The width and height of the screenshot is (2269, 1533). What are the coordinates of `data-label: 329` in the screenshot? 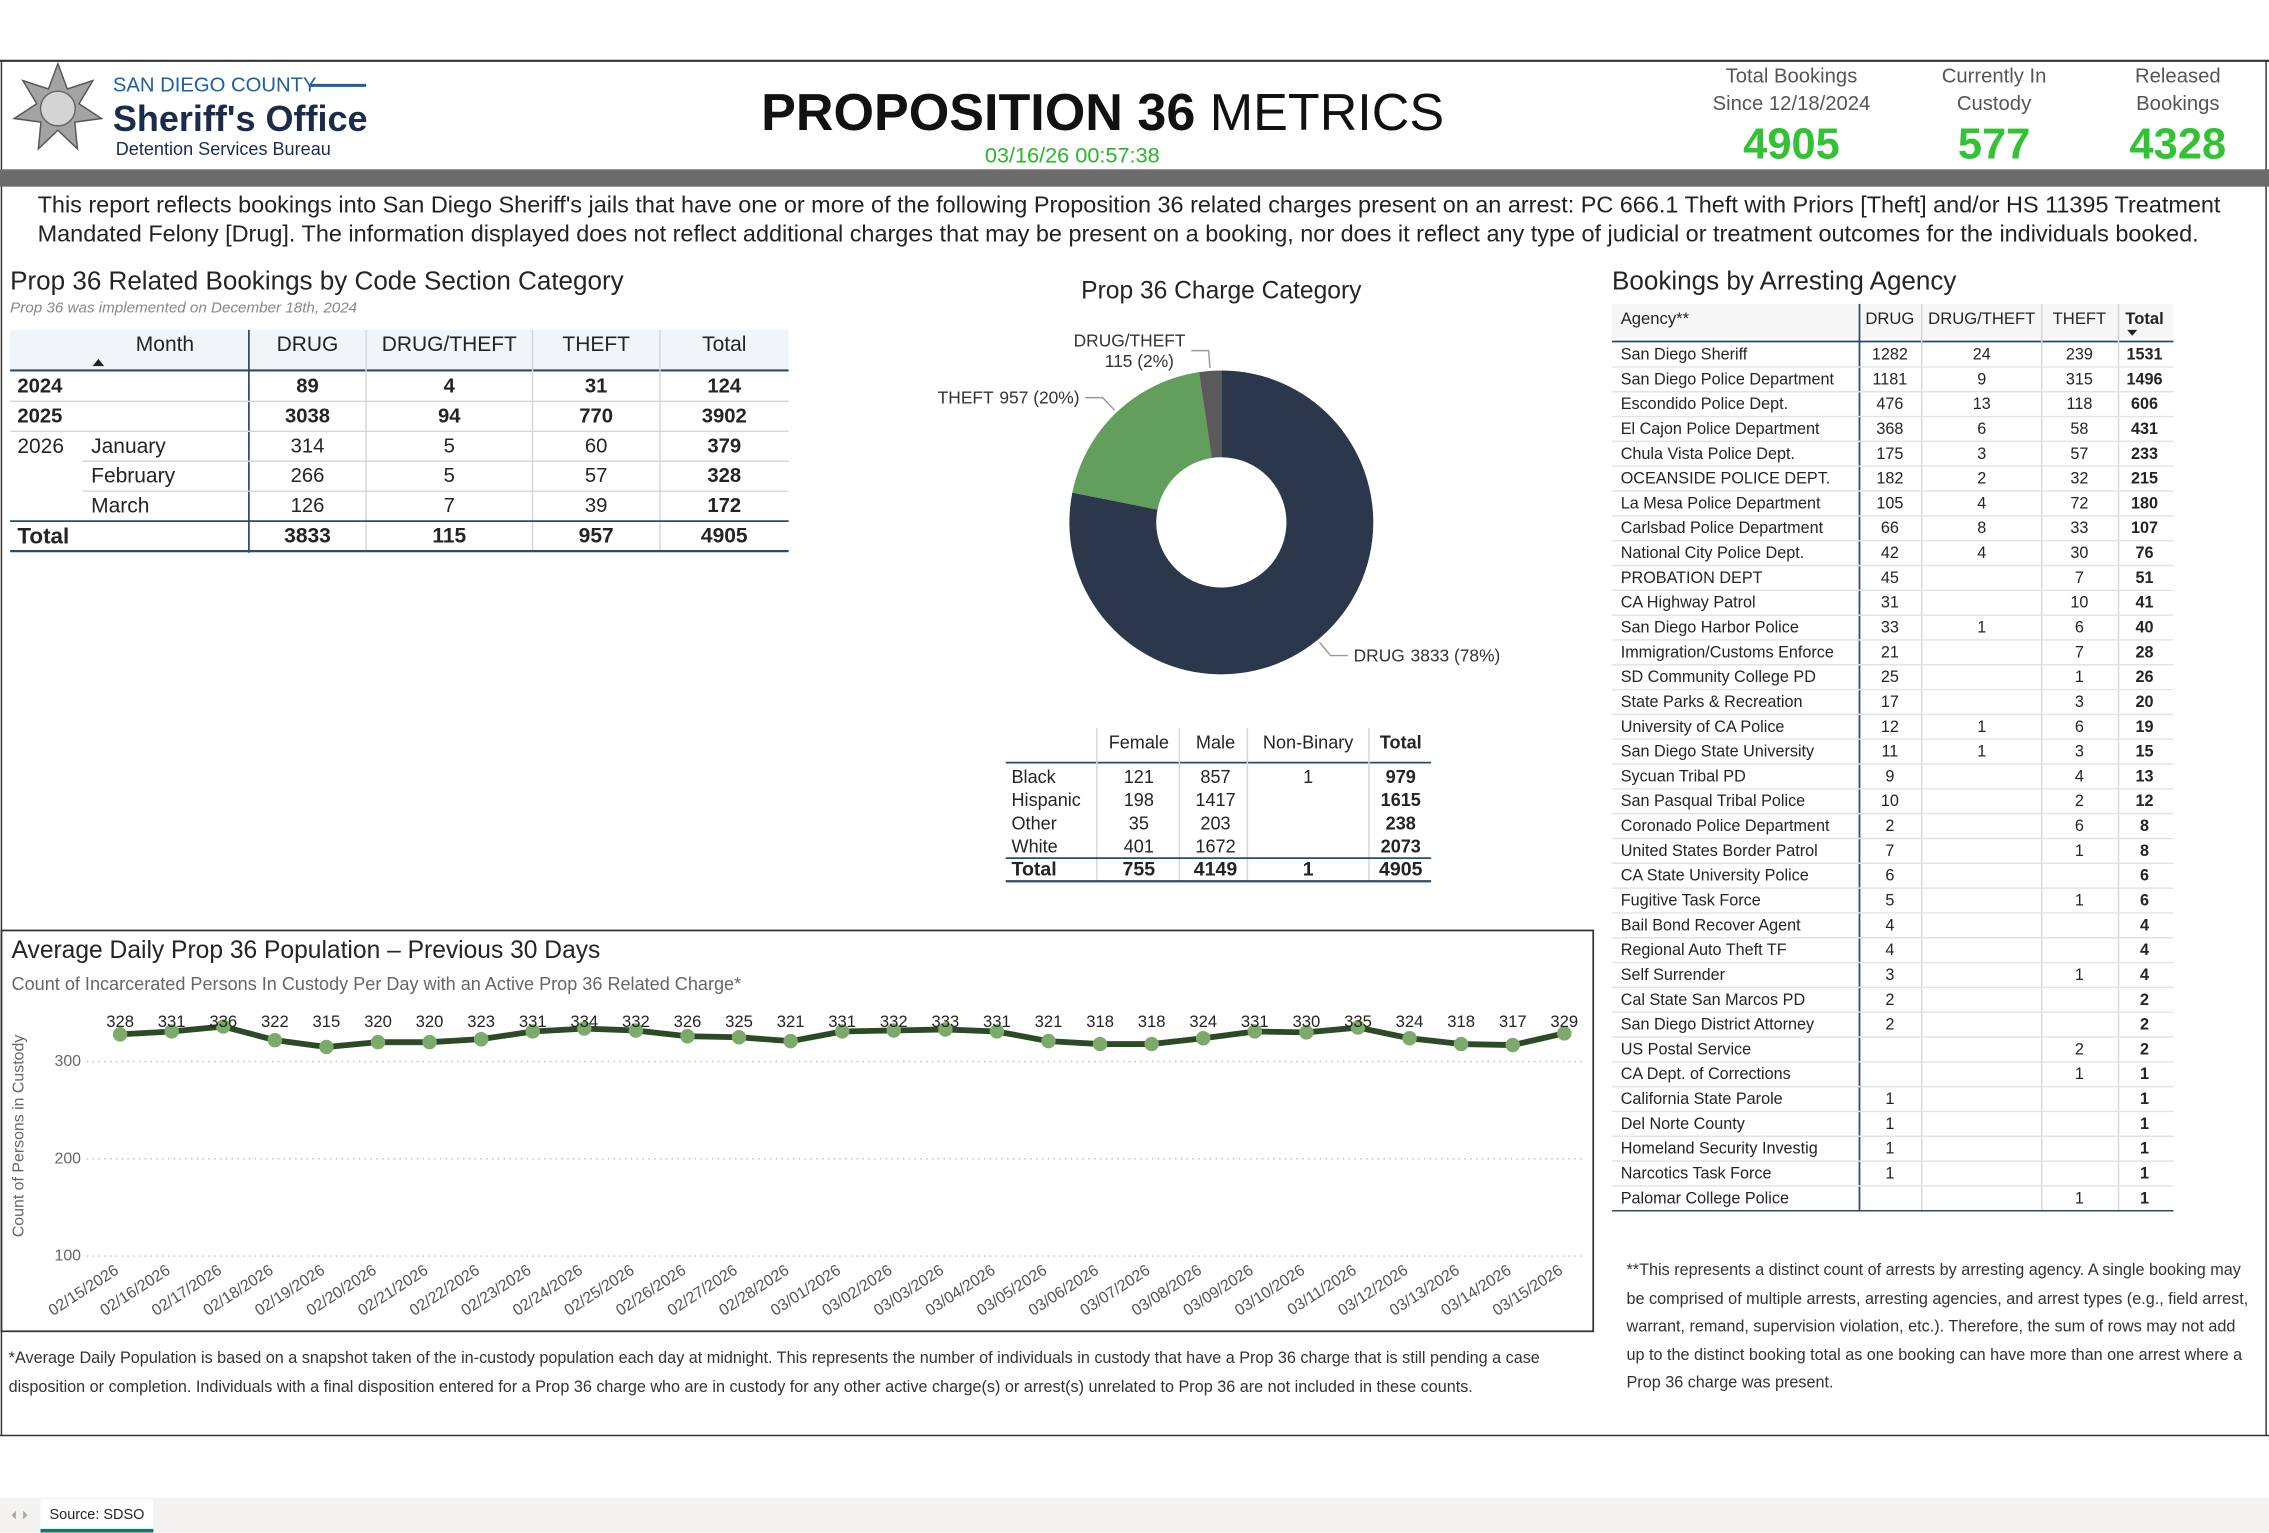 It's located at (1564, 1021).